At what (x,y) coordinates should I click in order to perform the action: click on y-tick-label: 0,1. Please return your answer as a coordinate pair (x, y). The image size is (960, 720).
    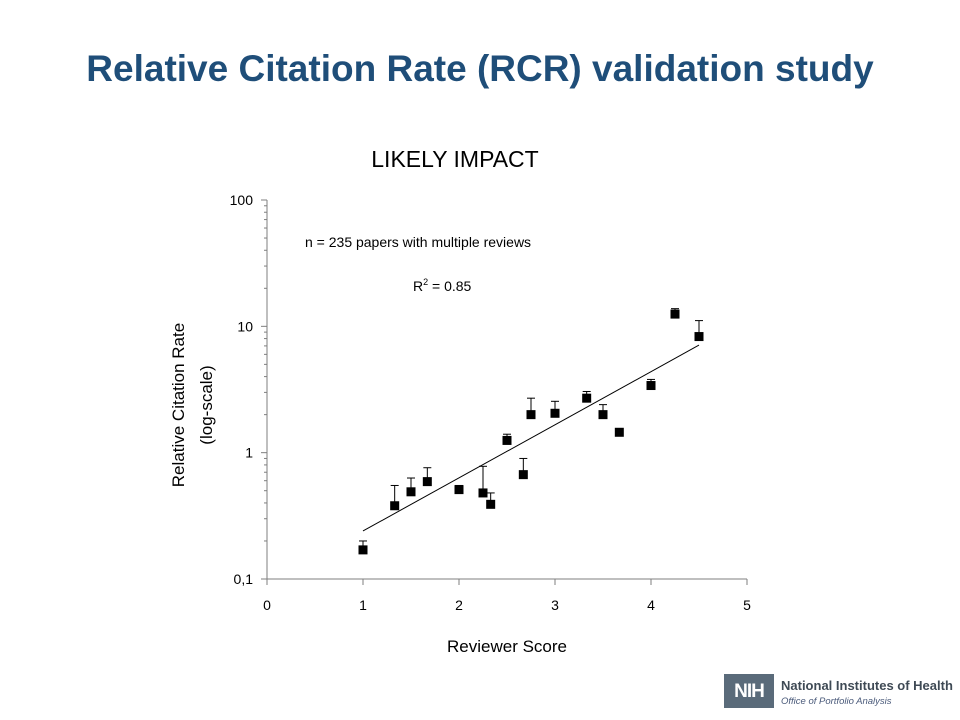
    Looking at the image, I should click on (244, 579).